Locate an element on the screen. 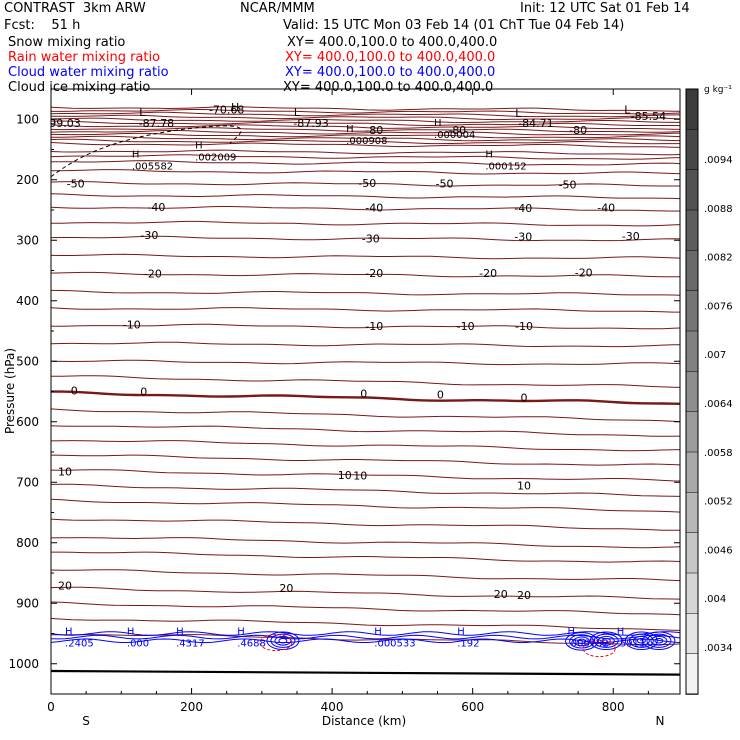 Image resolution: width=740 pixels, height=740 pixels. field-snow-xy: XY= 400.0,100.0 to 400.0,400.0 is located at coordinates (392, 42).